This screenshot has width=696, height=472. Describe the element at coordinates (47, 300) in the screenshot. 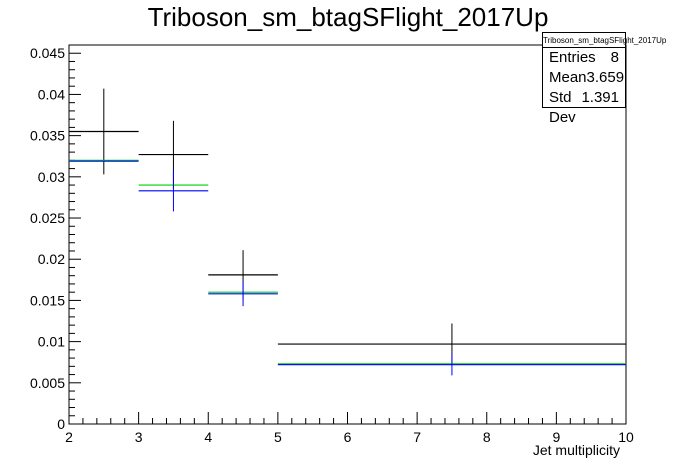

I see `y-tick-label: 0.015` at that location.